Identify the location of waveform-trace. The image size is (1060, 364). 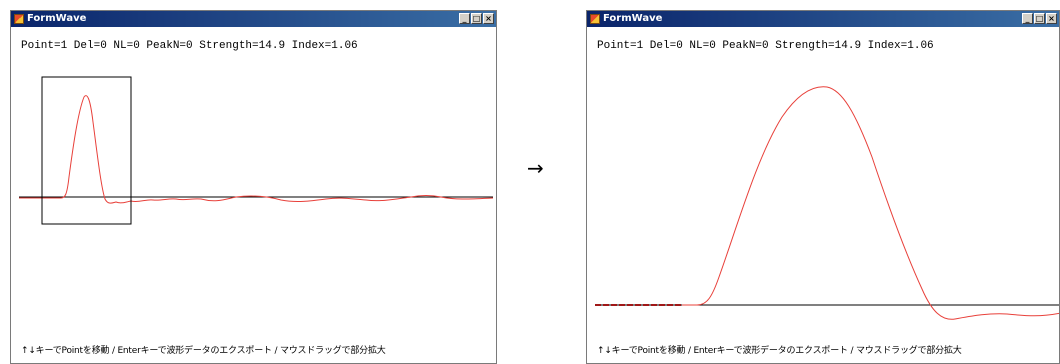
(256, 149).